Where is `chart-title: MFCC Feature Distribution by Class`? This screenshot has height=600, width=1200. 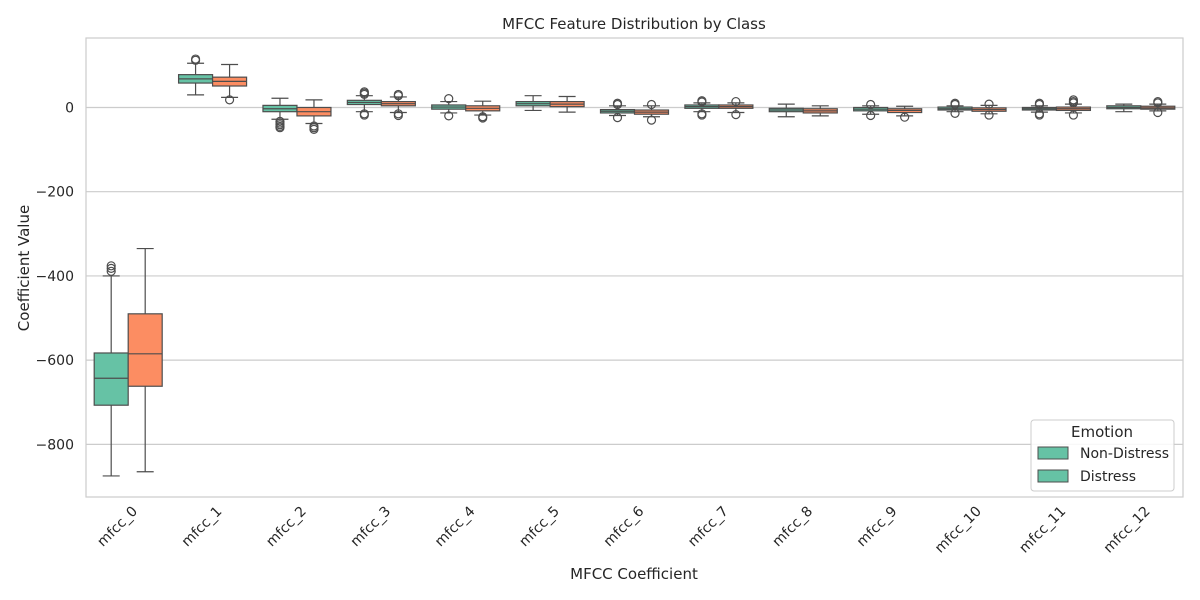
chart-title: MFCC Feature Distribution by Class is located at coordinates (634, 24).